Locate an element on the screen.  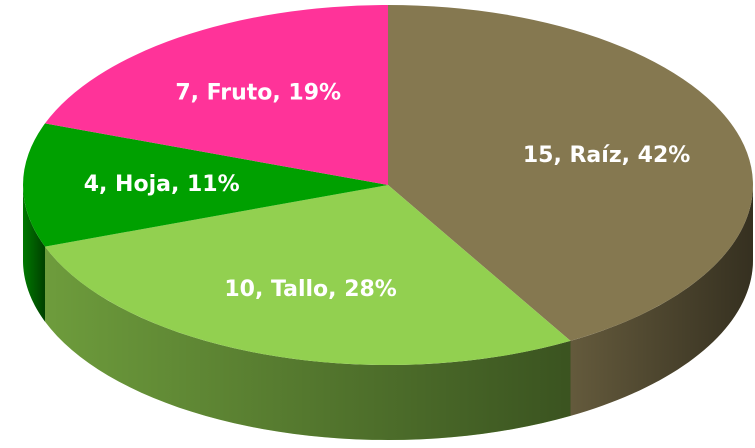
data-label: 15, Raíz, 42% is located at coordinates (606, 155).